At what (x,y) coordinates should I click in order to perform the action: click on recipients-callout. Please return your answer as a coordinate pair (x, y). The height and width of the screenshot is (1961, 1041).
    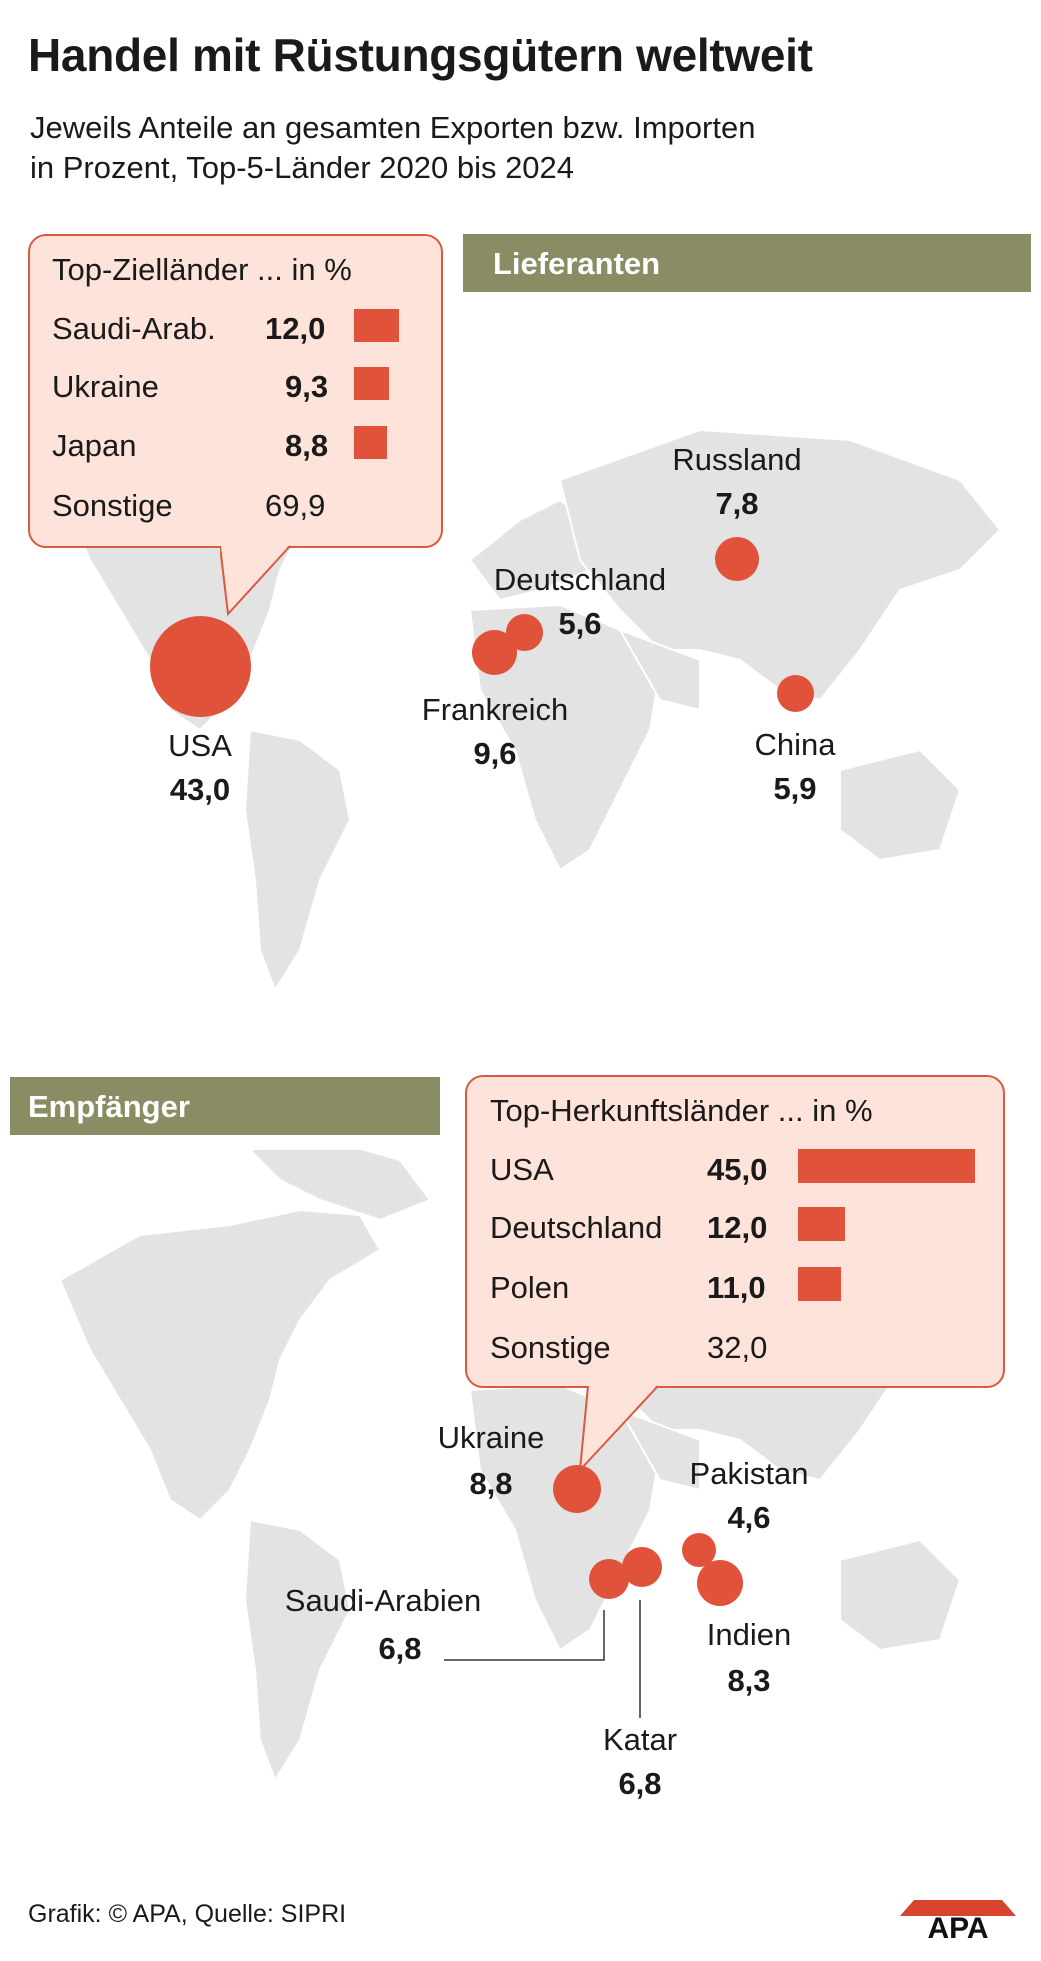
    Looking at the image, I should click on (735, 1231).